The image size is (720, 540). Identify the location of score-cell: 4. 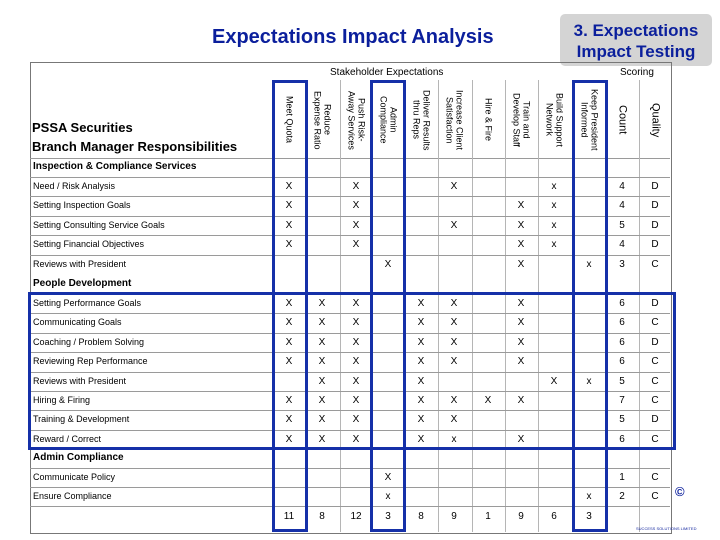
(622, 245).